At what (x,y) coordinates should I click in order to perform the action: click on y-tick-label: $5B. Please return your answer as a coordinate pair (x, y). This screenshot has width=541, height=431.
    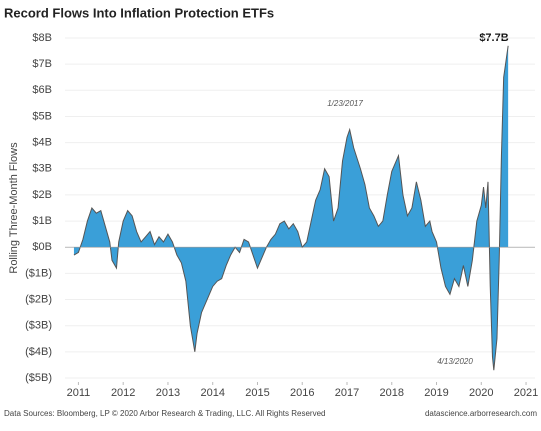
    Looking at the image, I should click on (42, 116).